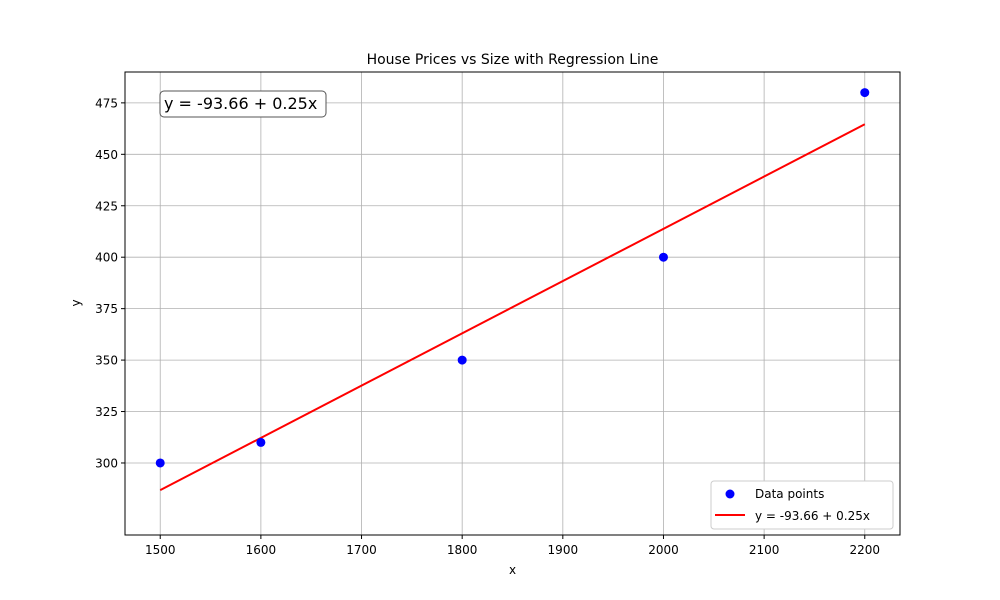 The height and width of the screenshot is (600, 1000). I want to click on y-tick-label: 475, so click(106, 103).